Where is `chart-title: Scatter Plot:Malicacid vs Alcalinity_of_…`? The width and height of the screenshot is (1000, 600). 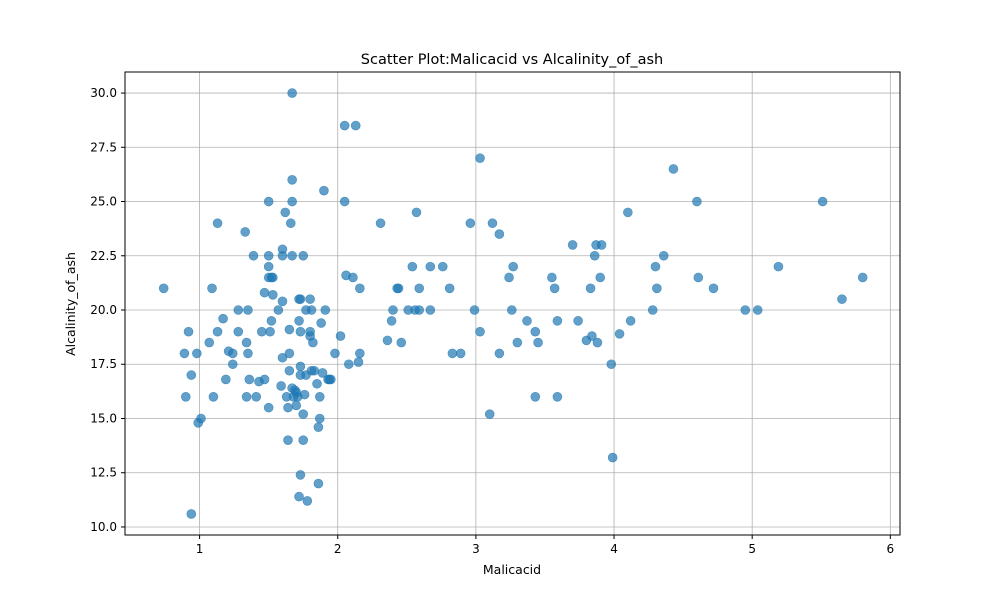 chart-title: Scatter Plot:Malicacid vs Alcalinity_of_… is located at coordinates (512, 60).